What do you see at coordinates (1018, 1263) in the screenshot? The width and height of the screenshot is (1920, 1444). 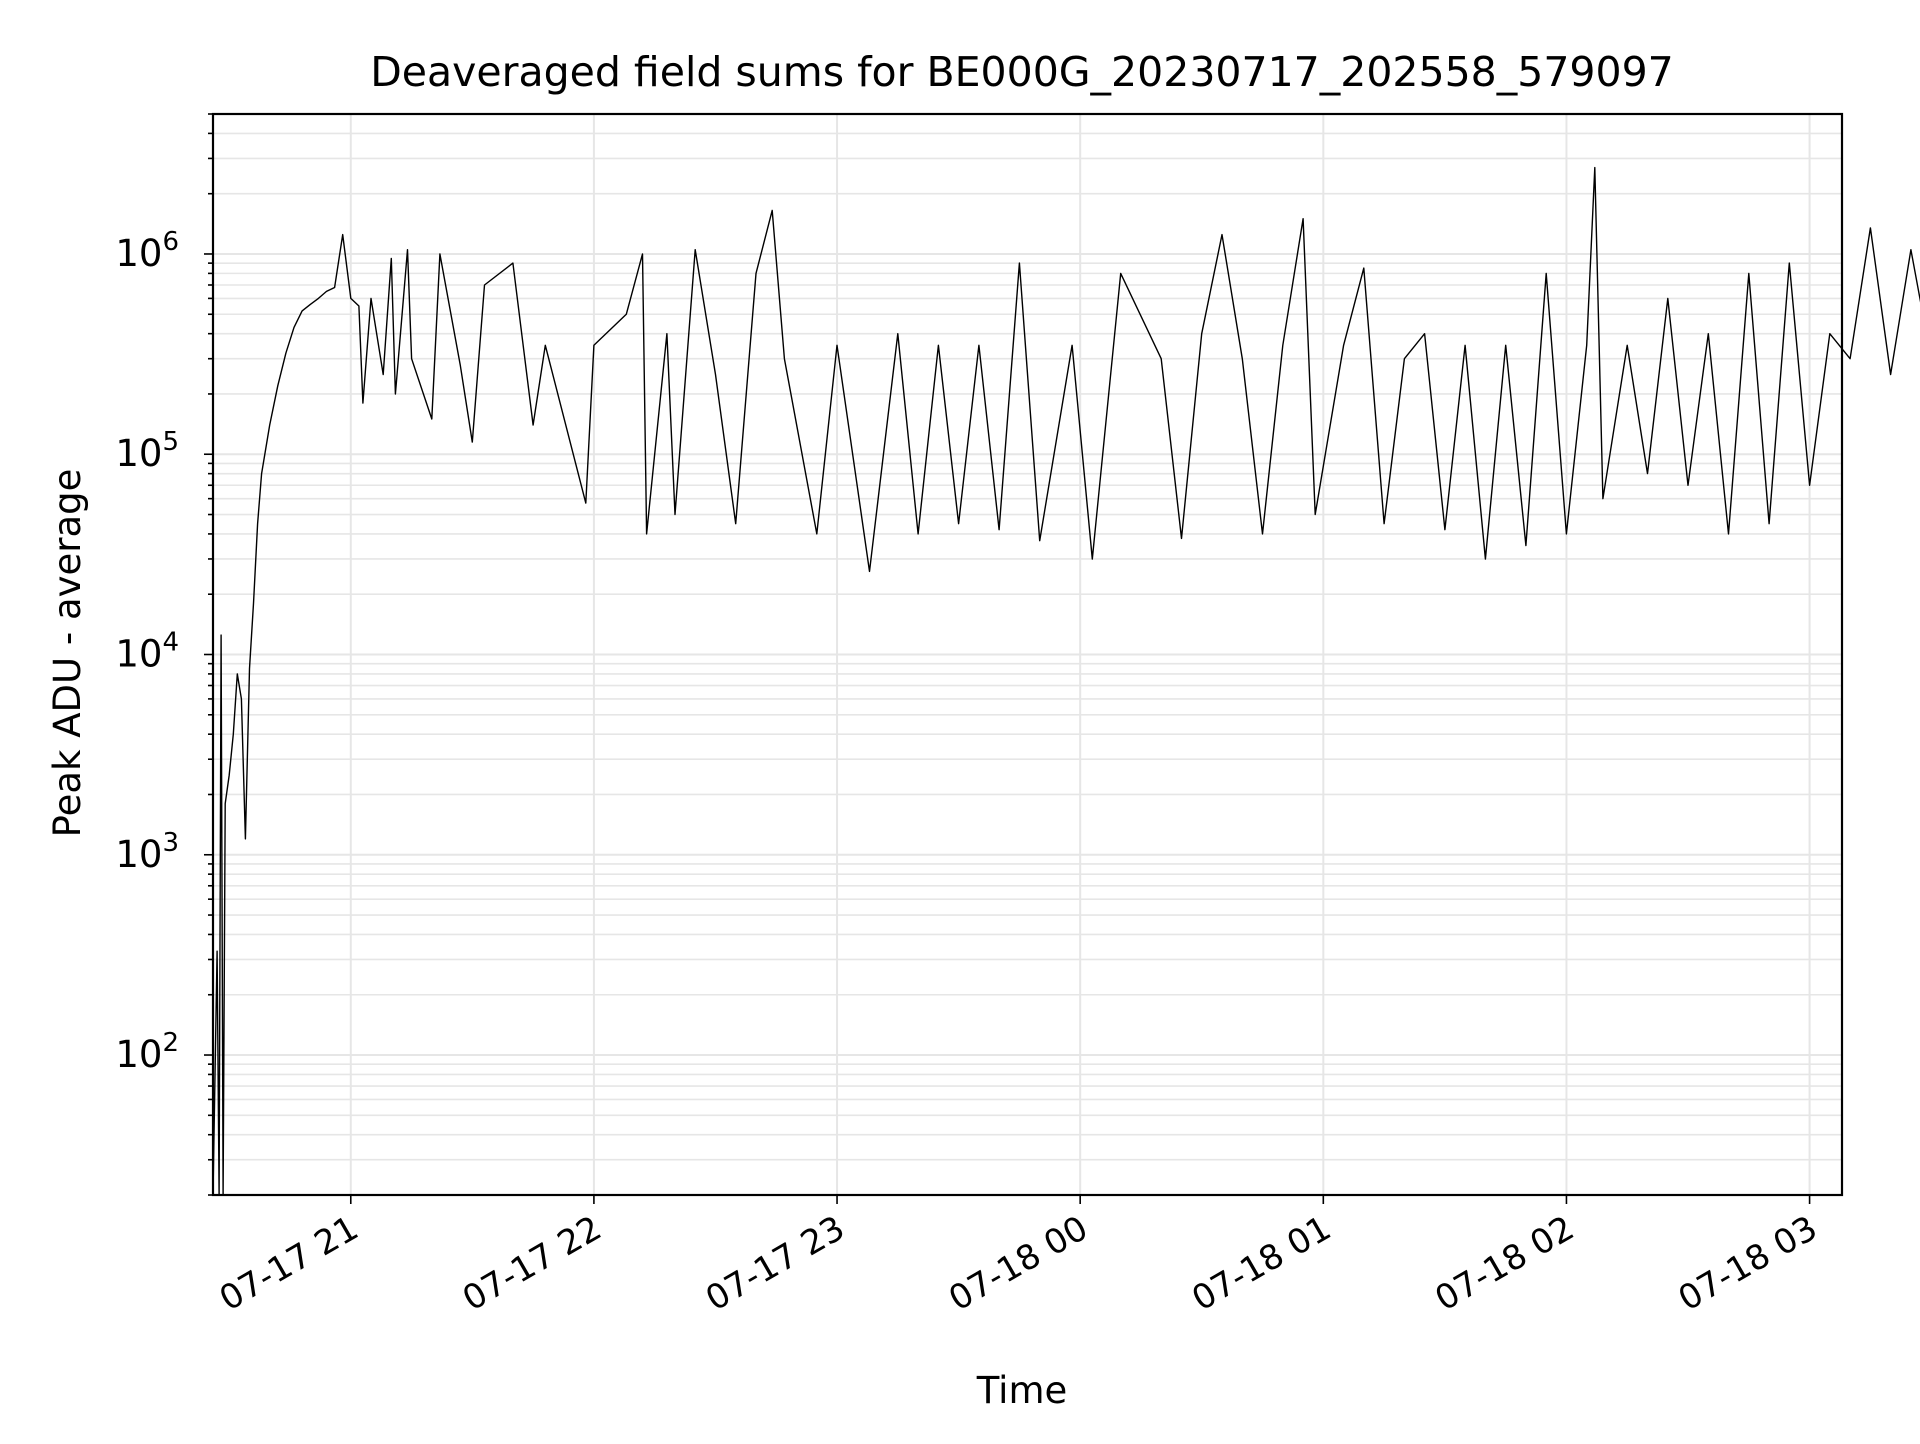 I see `x-tick-label: 07-18 00` at bounding box center [1018, 1263].